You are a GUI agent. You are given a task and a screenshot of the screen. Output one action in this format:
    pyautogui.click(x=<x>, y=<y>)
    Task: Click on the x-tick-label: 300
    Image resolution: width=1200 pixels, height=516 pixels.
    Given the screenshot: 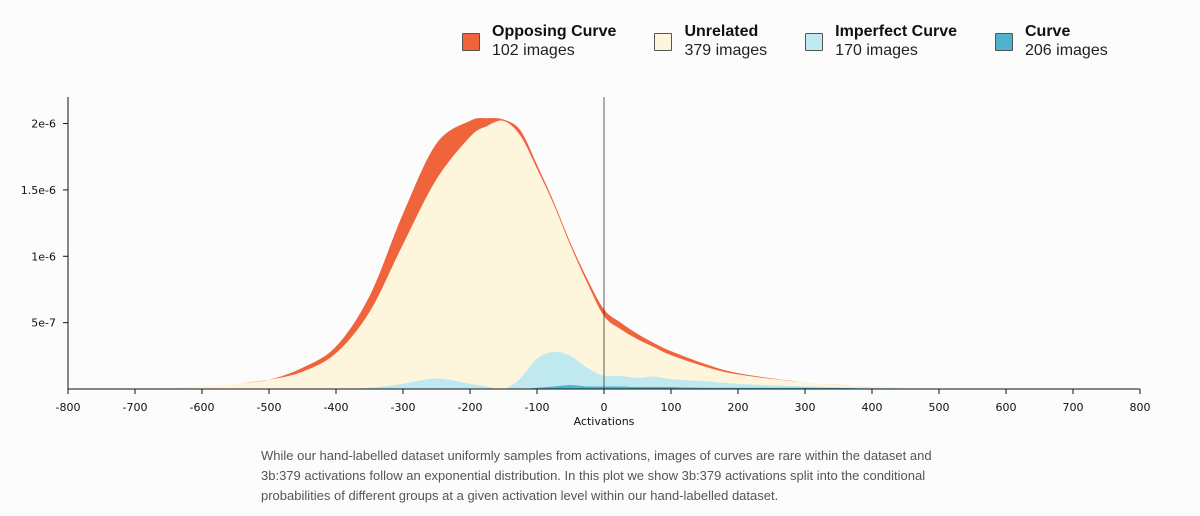 What is the action you would take?
    pyautogui.click(x=805, y=407)
    